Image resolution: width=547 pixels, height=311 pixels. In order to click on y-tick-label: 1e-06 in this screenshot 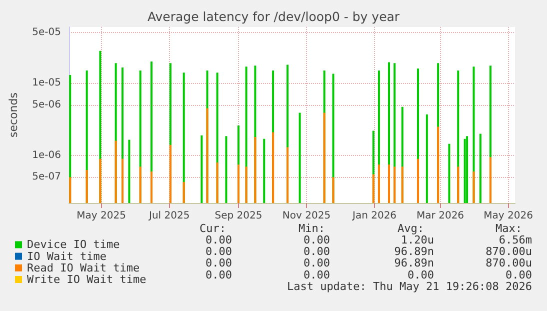, I will do `click(46, 155)`.